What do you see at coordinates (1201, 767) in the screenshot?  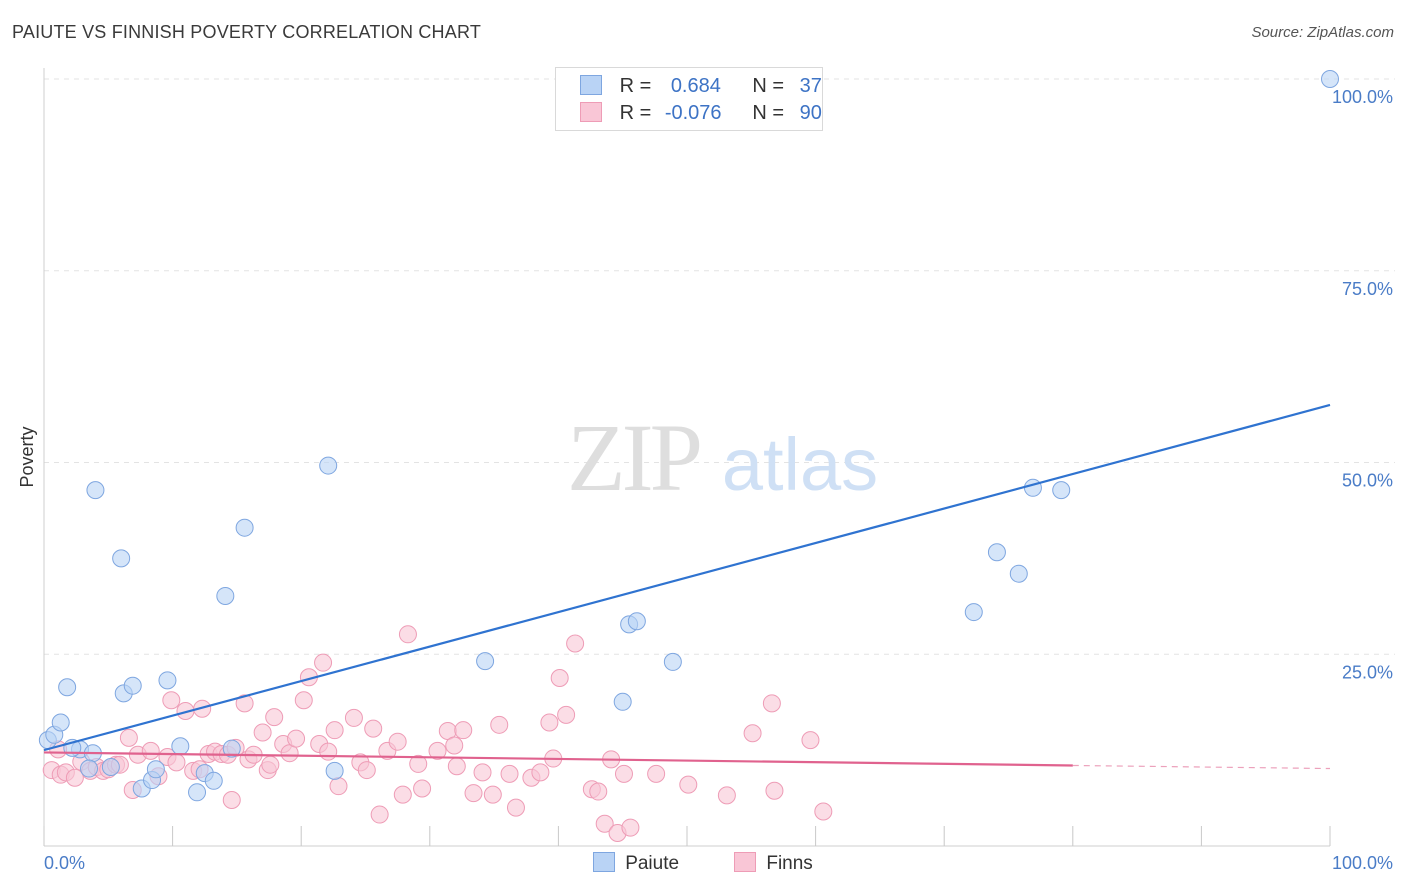 I see `finns-trend-extension` at bounding box center [1201, 767].